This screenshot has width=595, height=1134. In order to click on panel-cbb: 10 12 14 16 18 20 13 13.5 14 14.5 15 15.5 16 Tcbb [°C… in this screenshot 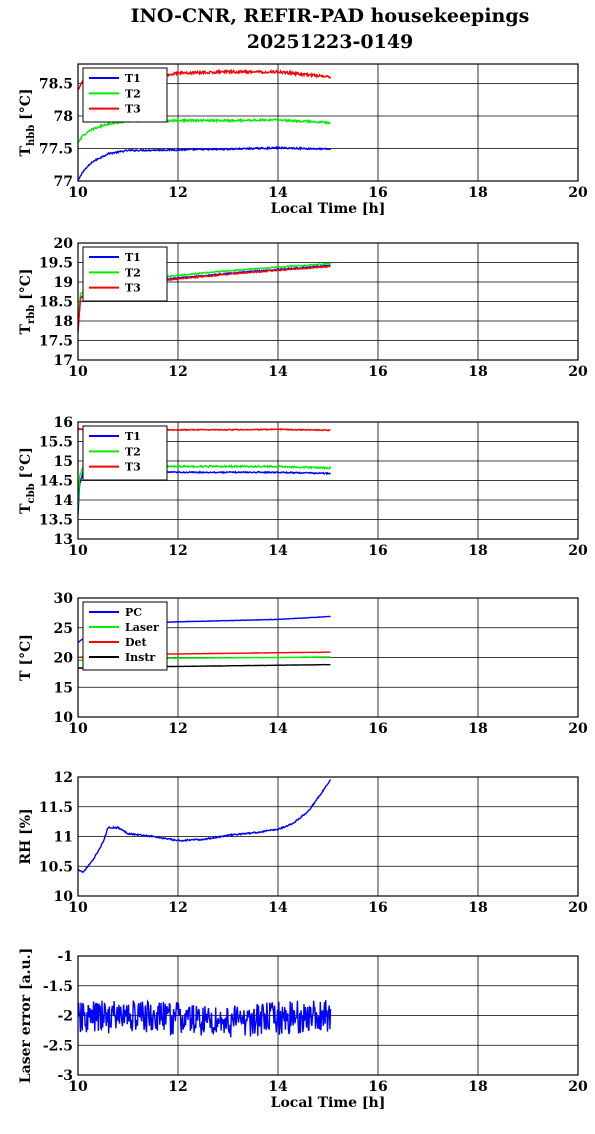, I will do `click(303, 487)`.